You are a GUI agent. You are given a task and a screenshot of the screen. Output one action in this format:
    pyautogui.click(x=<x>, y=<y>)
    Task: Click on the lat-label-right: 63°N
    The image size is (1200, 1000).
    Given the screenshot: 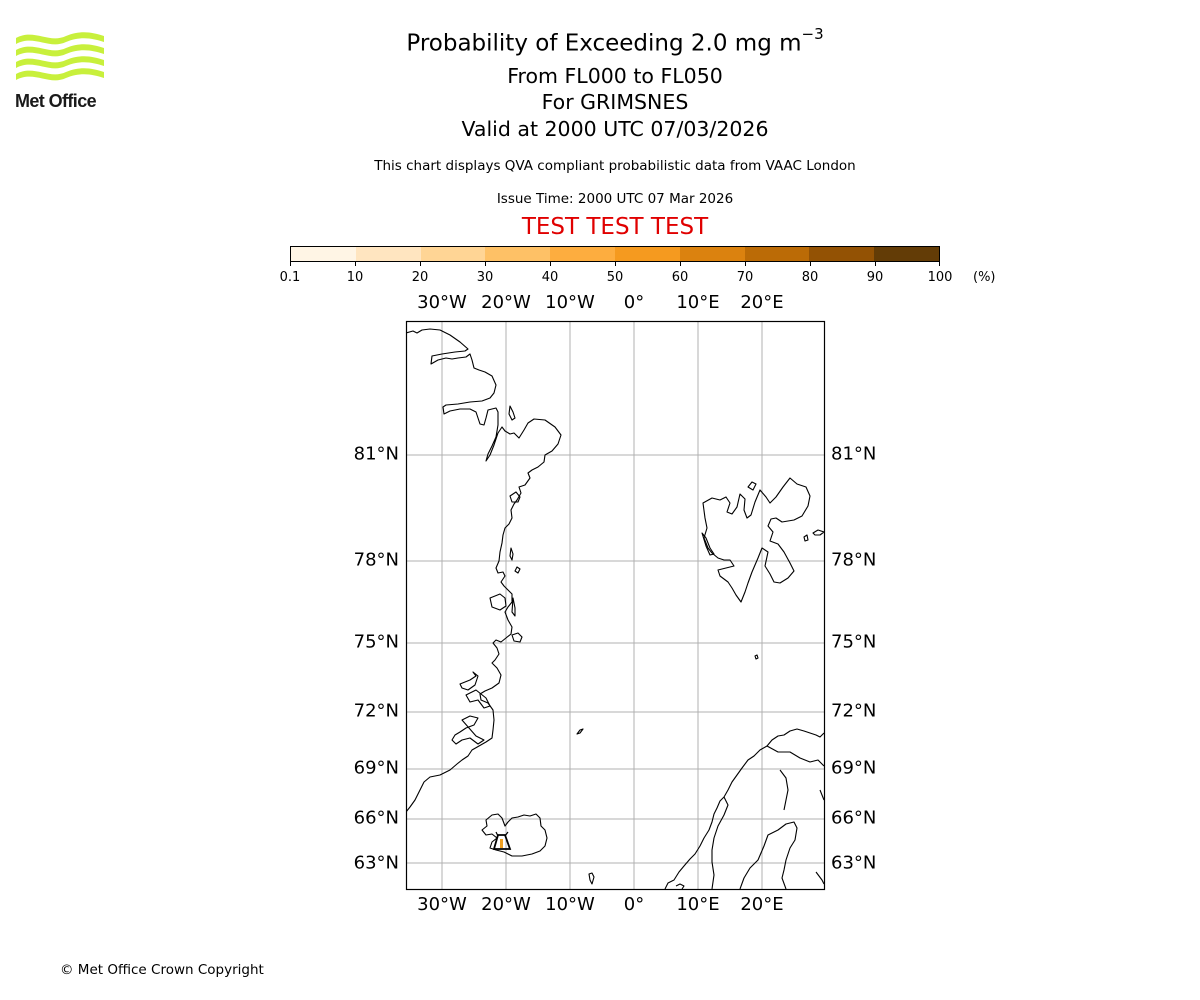 What is the action you would take?
    pyautogui.click(x=854, y=863)
    